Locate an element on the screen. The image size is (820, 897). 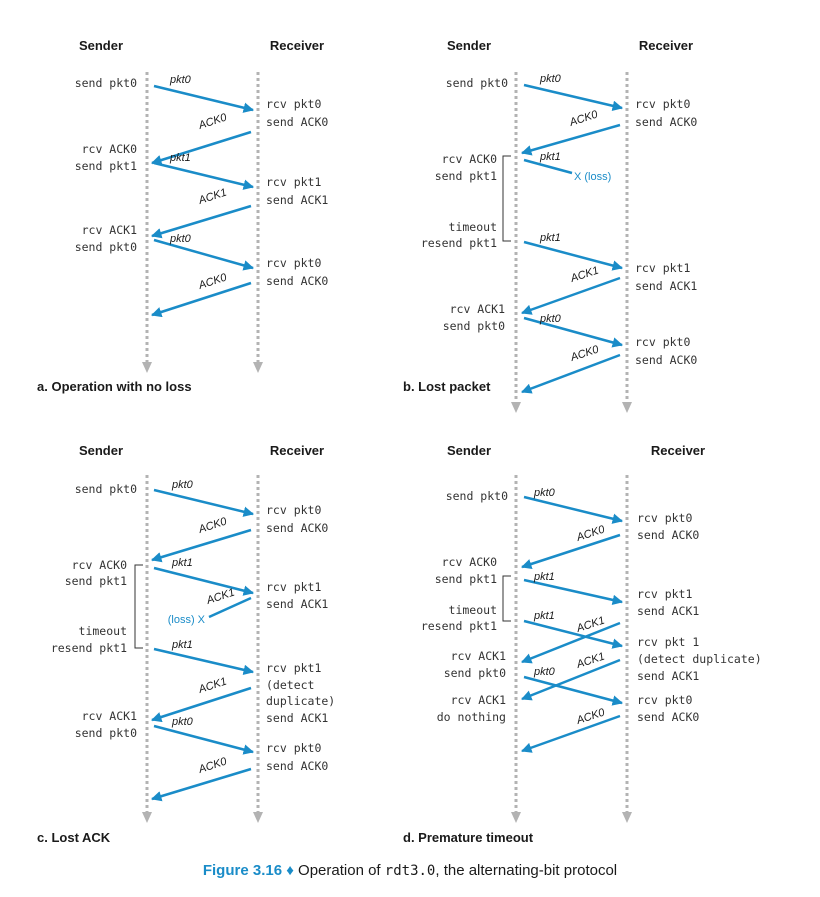
panel-caption: d. Premature timeout is located at coordinates (468, 837).